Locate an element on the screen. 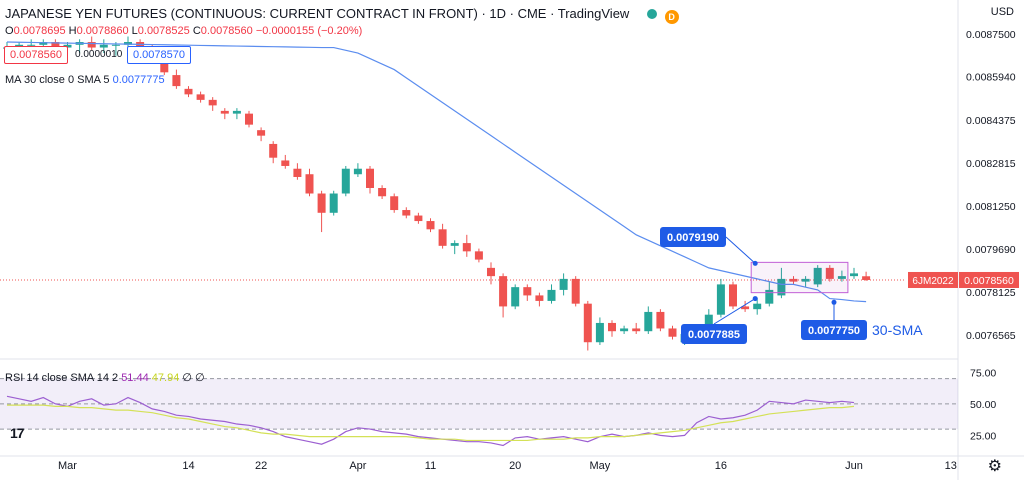  price-tick-label: 0.0085940 is located at coordinates (991, 78).